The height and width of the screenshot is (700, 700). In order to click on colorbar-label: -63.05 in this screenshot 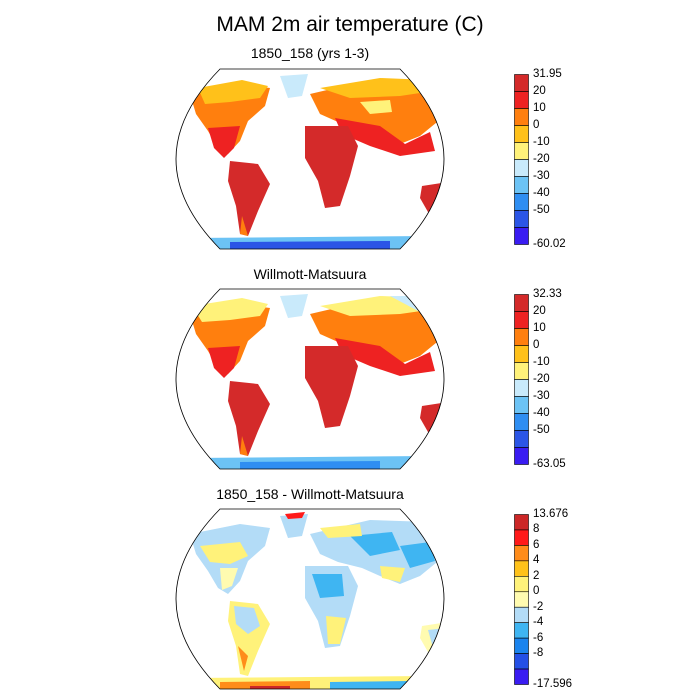, I will do `click(549, 464)`.